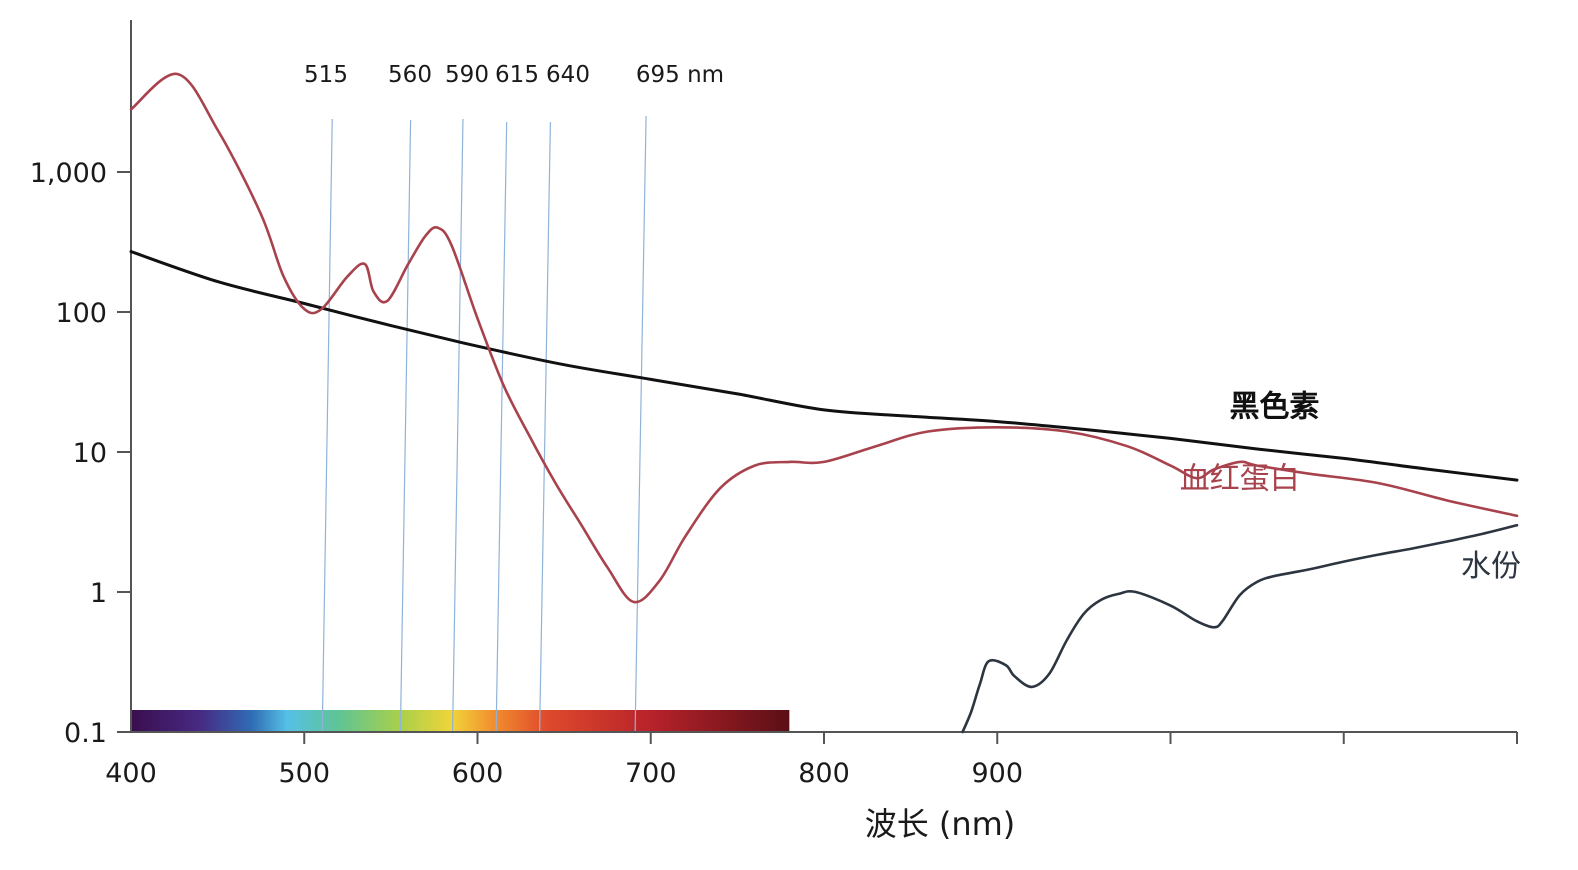 This screenshot has height=870, width=1578. What do you see at coordinates (1491, 566) in the screenshot?
I see `series-label-2: 水份` at bounding box center [1491, 566].